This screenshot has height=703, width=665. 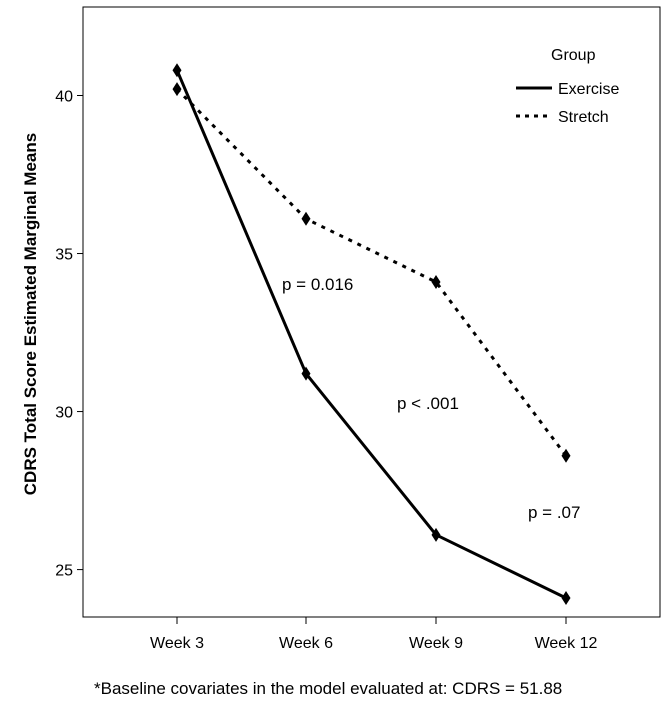 What do you see at coordinates (566, 643) in the screenshot?
I see `x-tick-label-week-12: Week 12` at bounding box center [566, 643].